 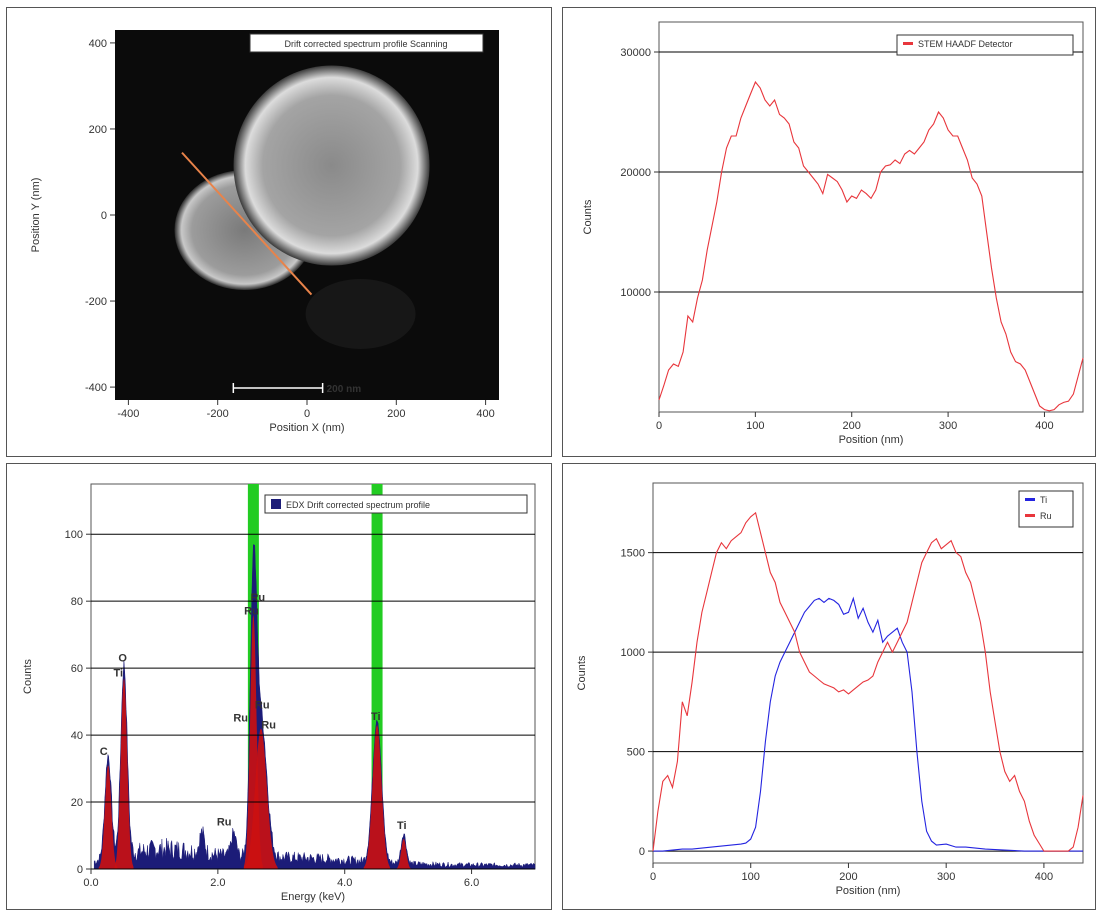 I want to click on series-line-stem-haadf-detector, so click(x=871, y=246).